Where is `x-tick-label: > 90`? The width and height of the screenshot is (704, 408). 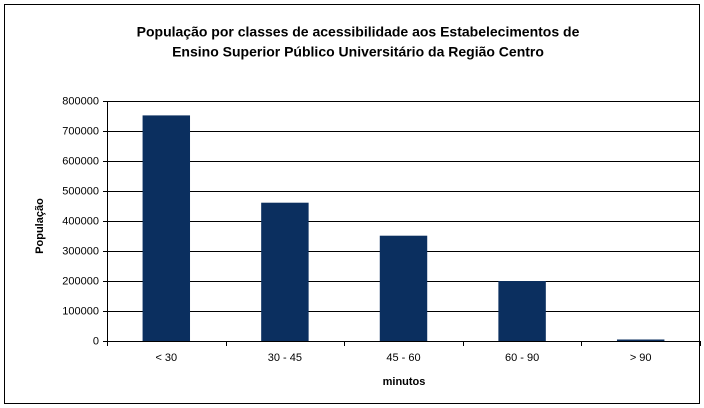 x-tick-label: > 90 is located at coordinates (641, 358).